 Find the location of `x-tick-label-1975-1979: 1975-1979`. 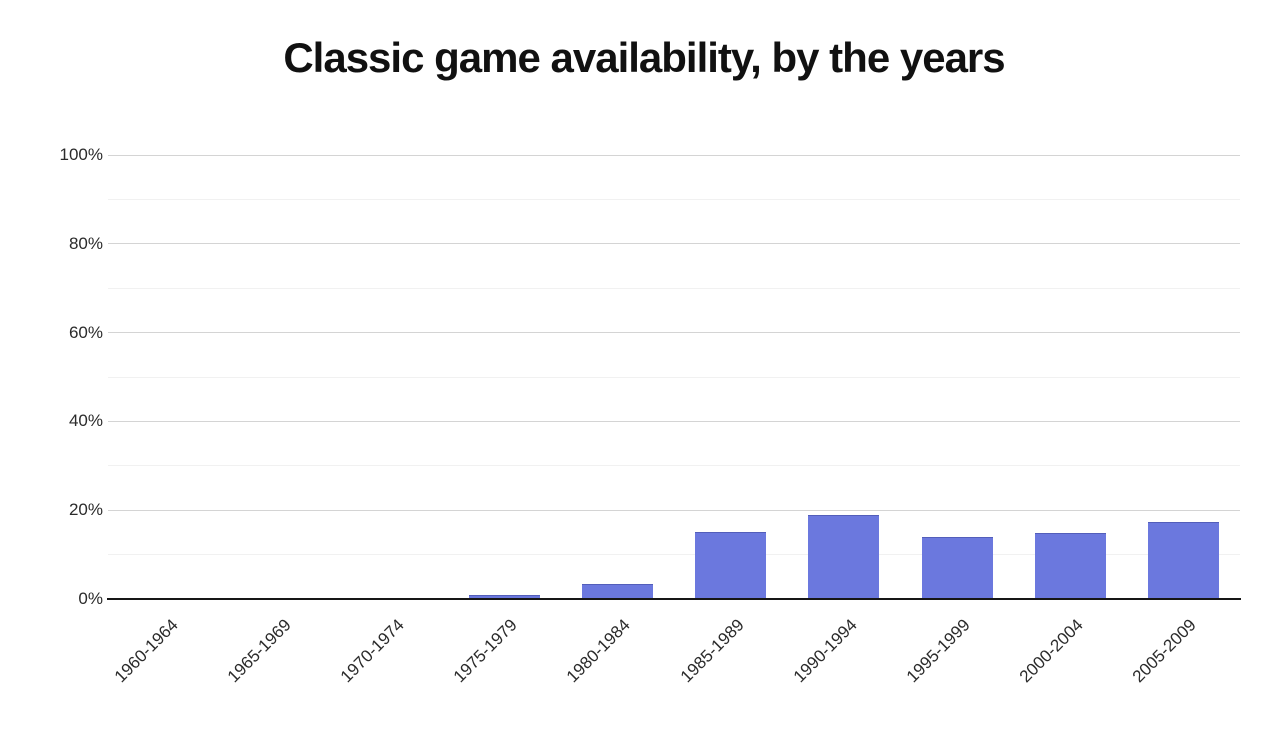

x-tick-label-1975-1979: 1975-1979 is located at coordinates (485, 651).